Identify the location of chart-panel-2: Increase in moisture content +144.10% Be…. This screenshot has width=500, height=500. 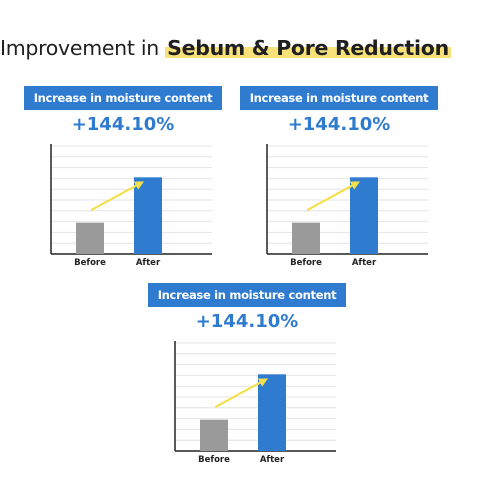
(339, 177).